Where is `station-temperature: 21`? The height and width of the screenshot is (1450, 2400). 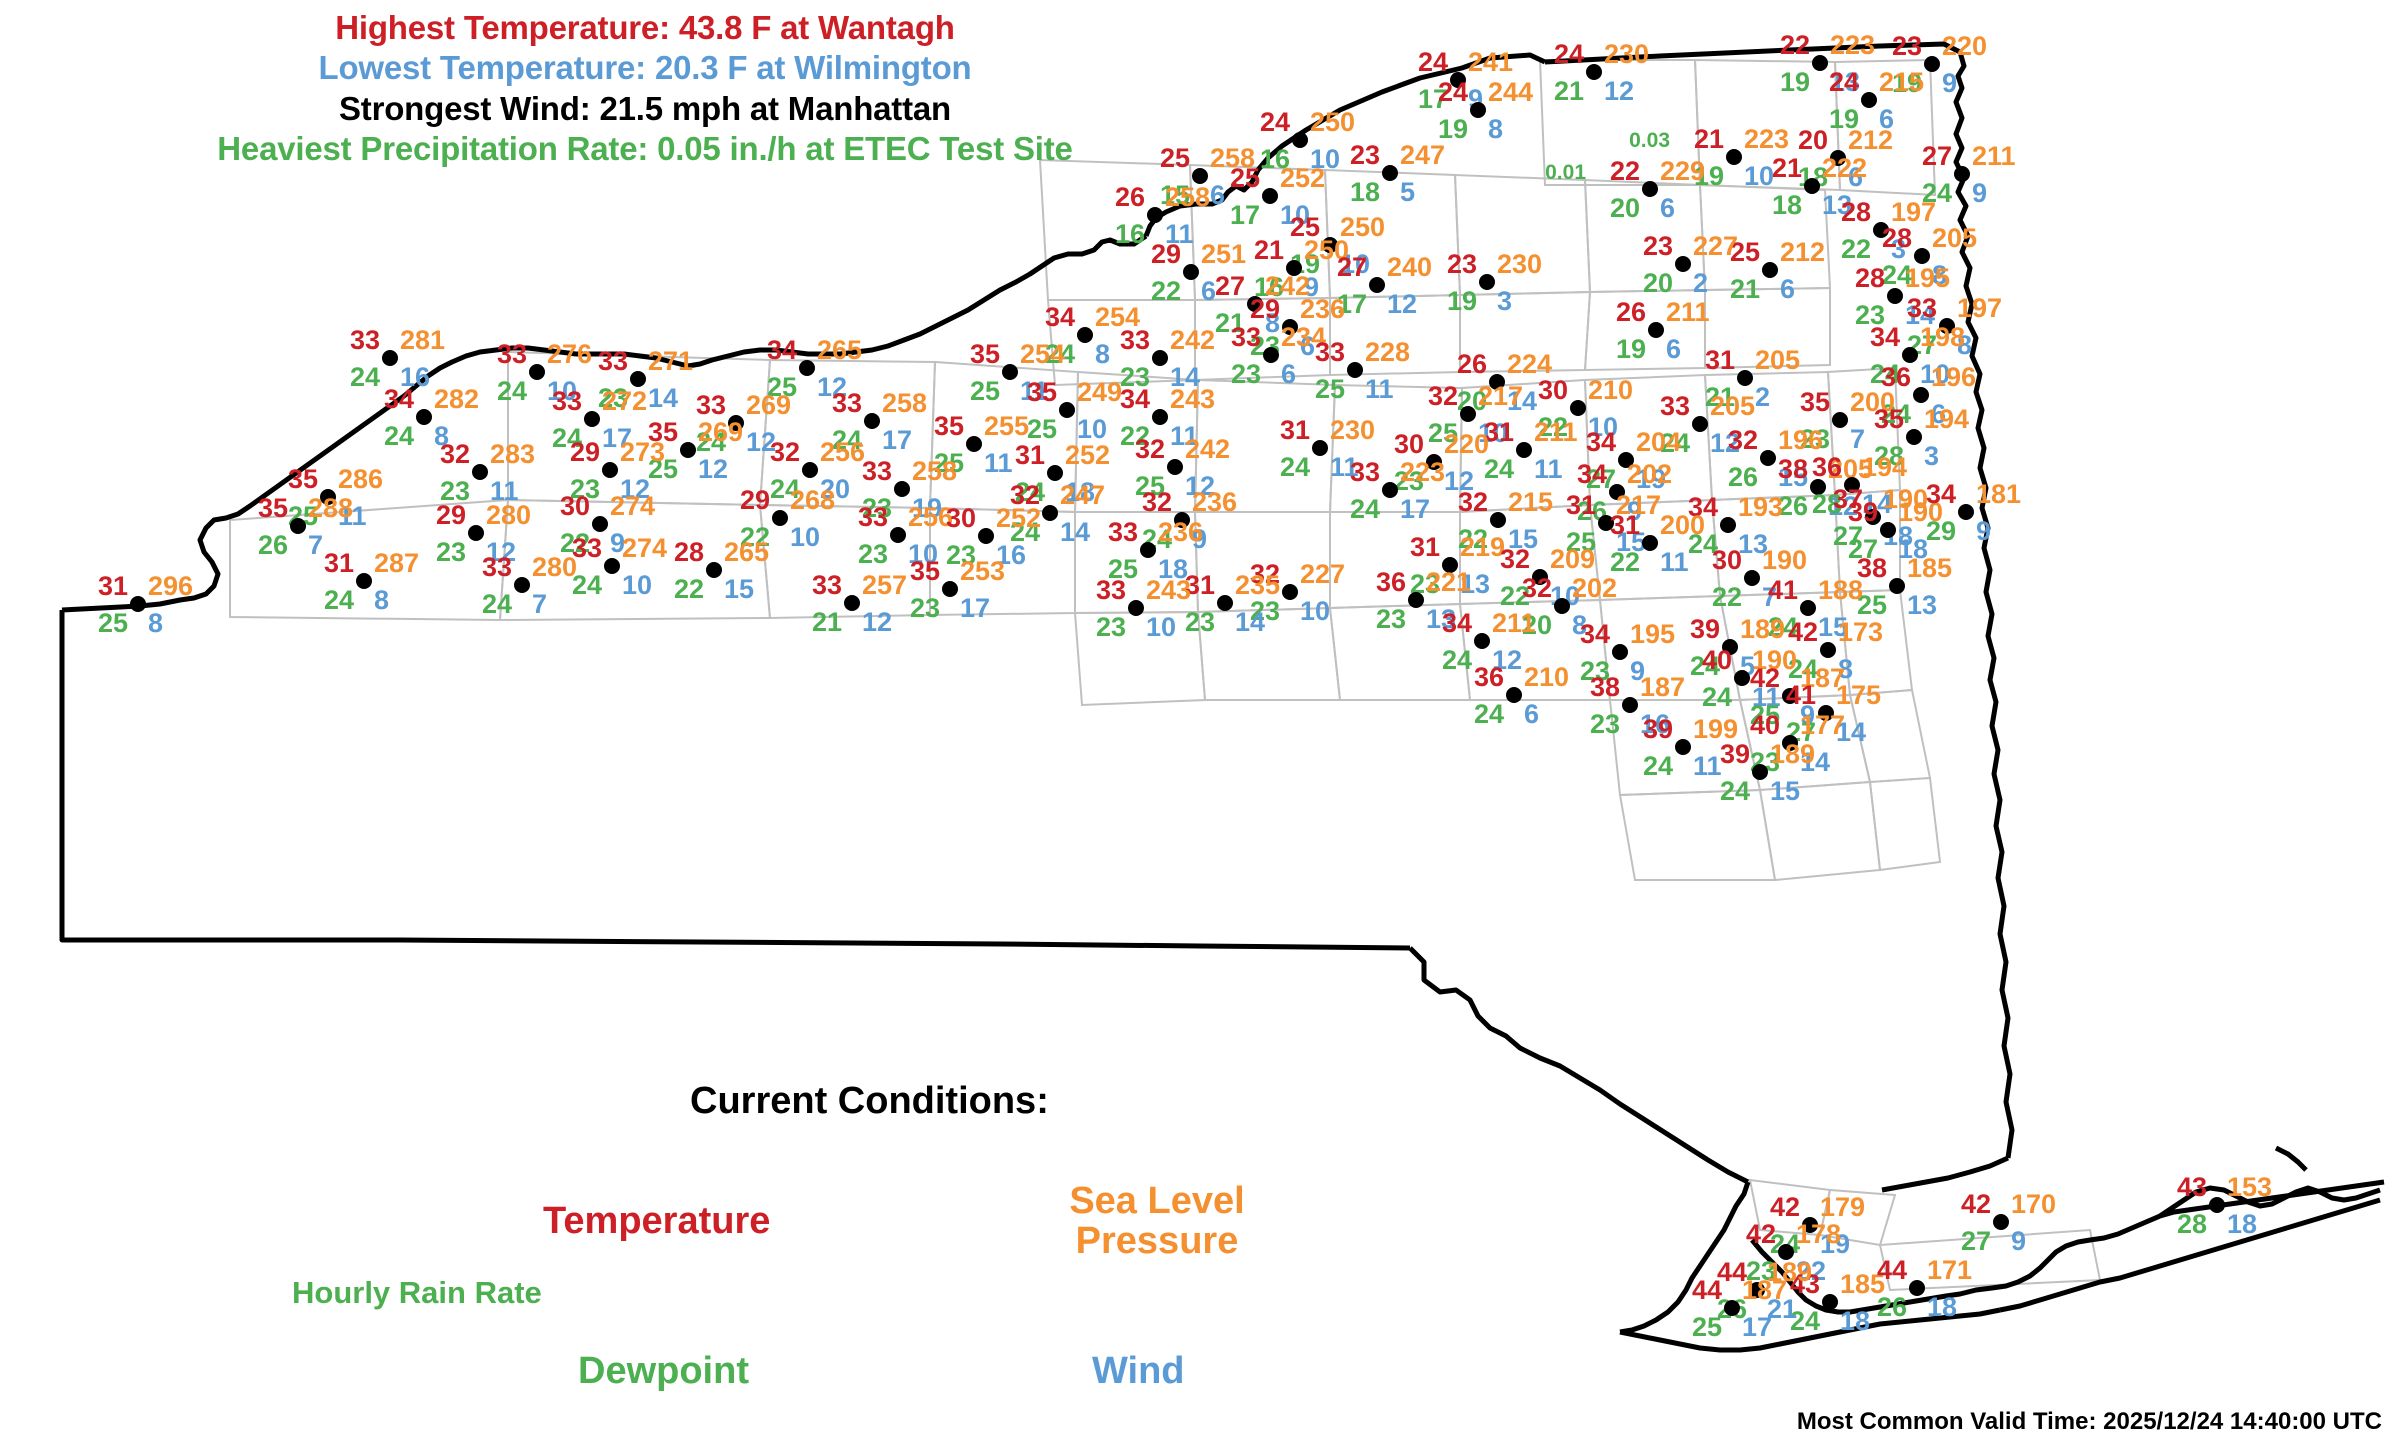
station-temperature: 21 is located at coordinates (1786, 168).